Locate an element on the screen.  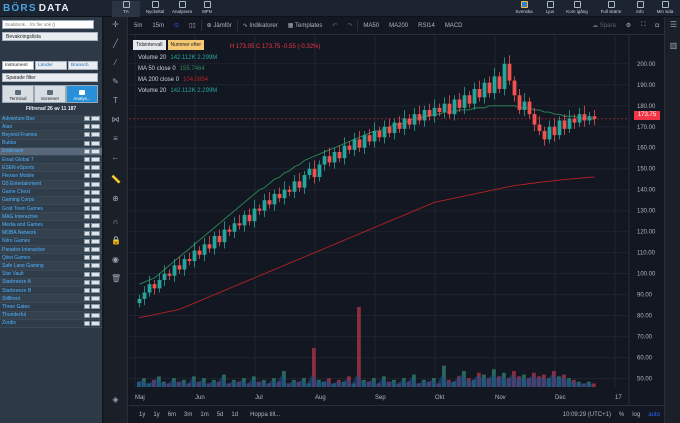
range-6m: 6m is located at coordinates (172, 414).